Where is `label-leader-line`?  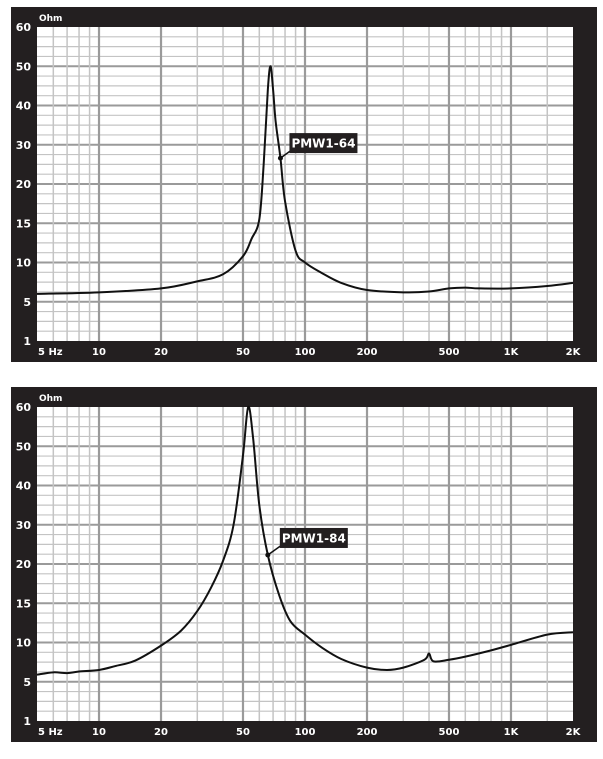 label-leader-line is located at coordinates (275, 550).